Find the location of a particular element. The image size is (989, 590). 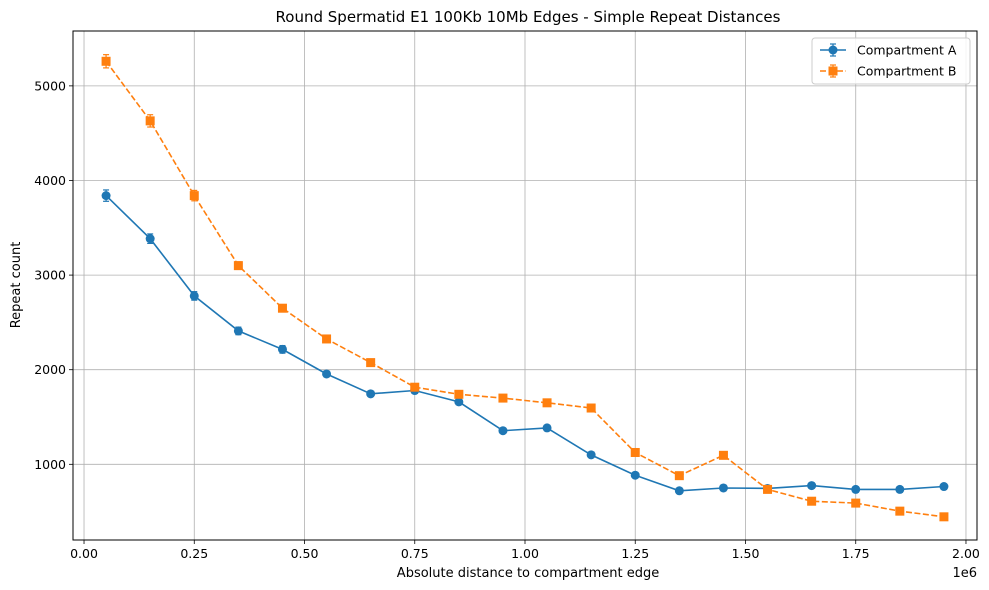

x-axis-label: Absolute distance to compartment edge is located at coordinates (528, 573).